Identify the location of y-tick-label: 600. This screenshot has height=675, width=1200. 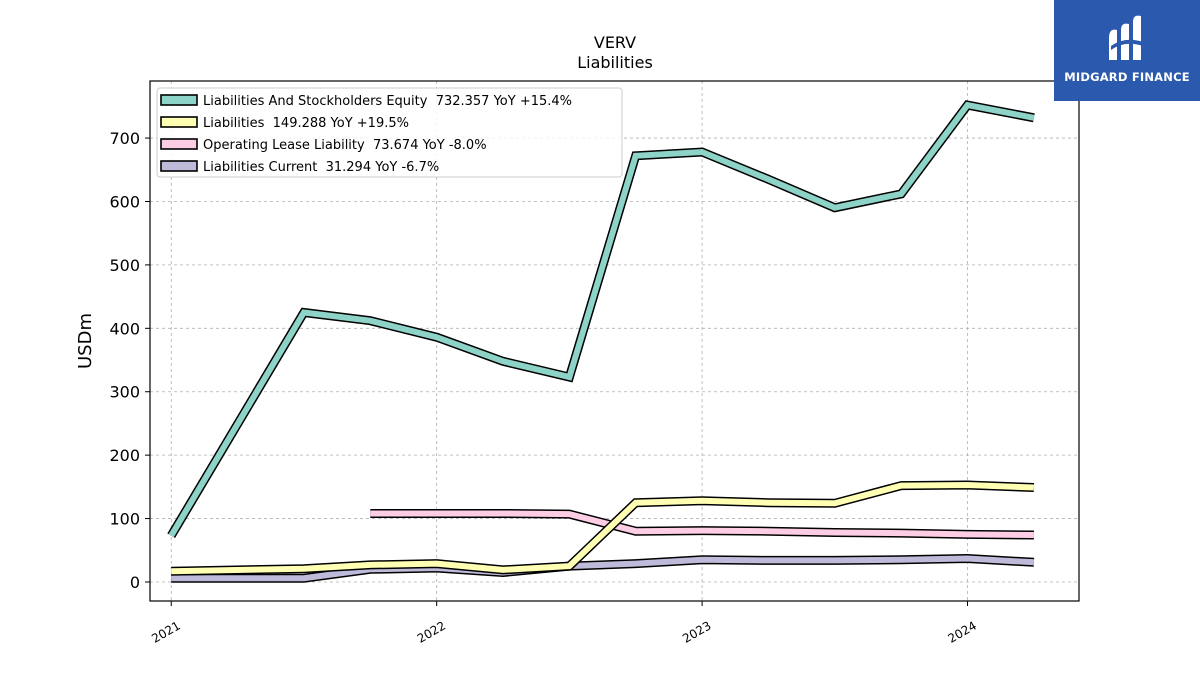
(124, 201).